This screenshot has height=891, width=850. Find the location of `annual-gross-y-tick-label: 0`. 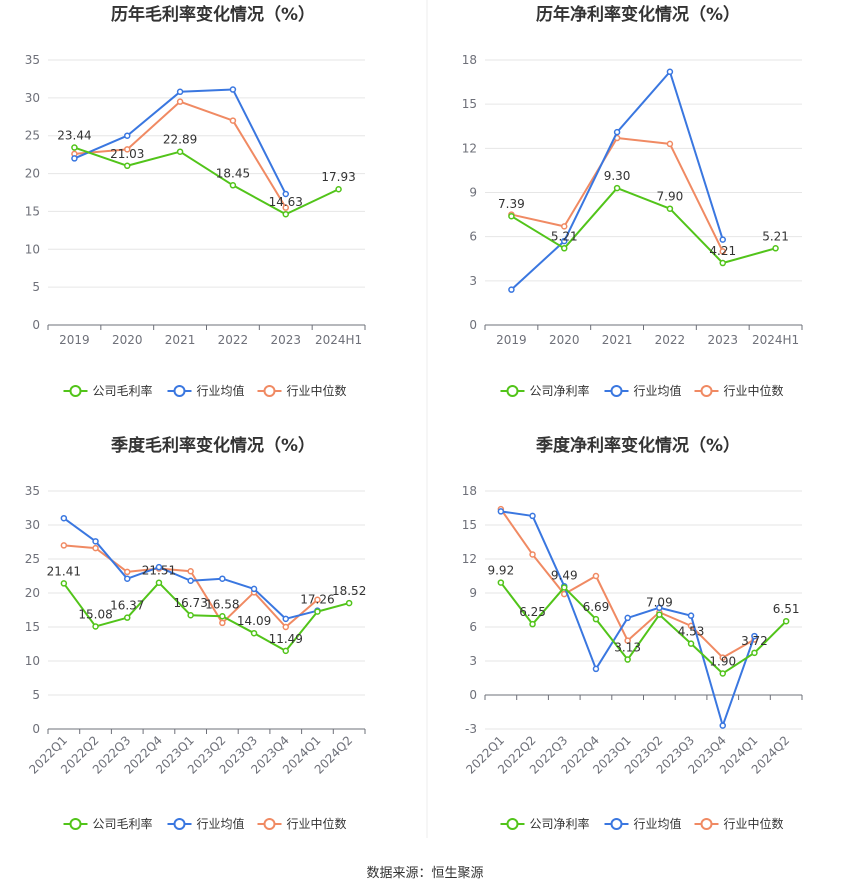

annual-gross-y-tick-label: 0 is located at coordinates (36, 325).